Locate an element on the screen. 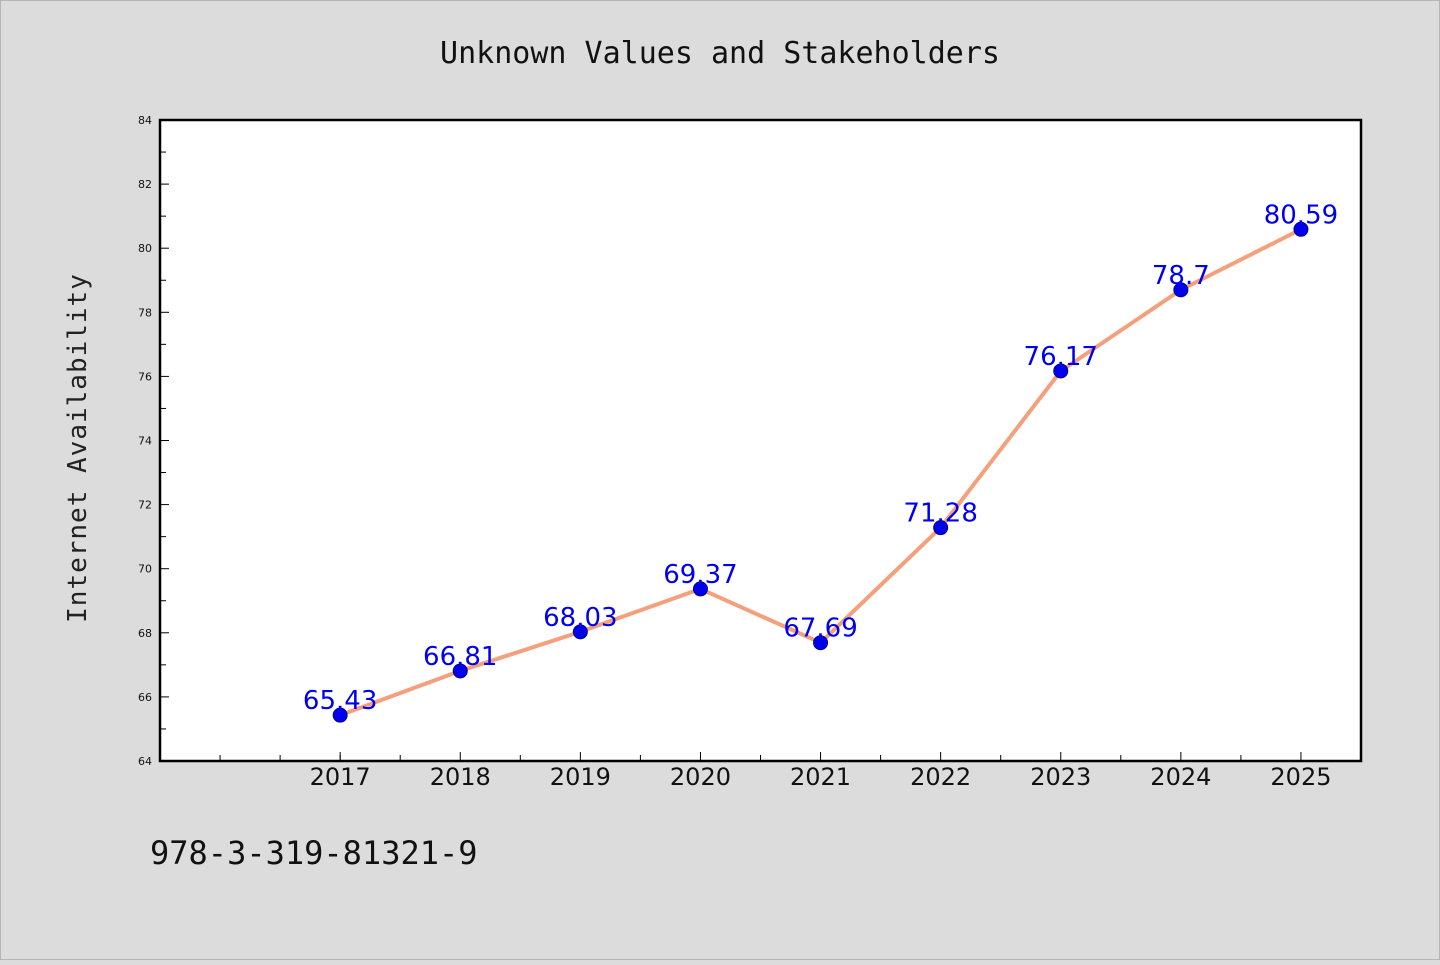 The image size is (1440, 965). y-tick-label: 74 is located at coordinates (145, 441).